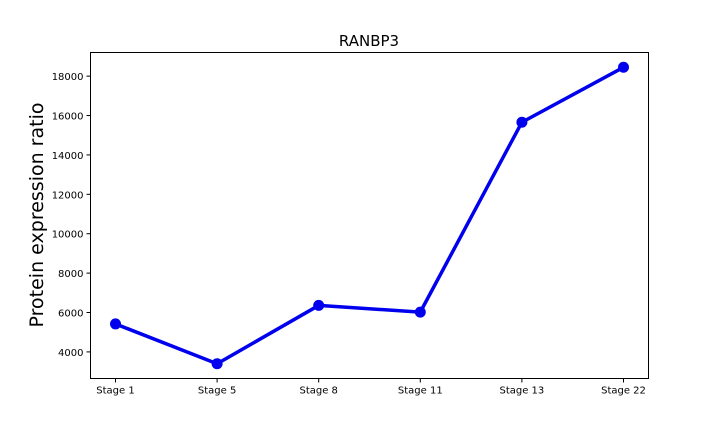 This screenshot has height=436, width=720. What do you see at coordinates (70, 274) in the screenshot?
I see `y-tick-label: 8000` at bounding box center [70, 274].